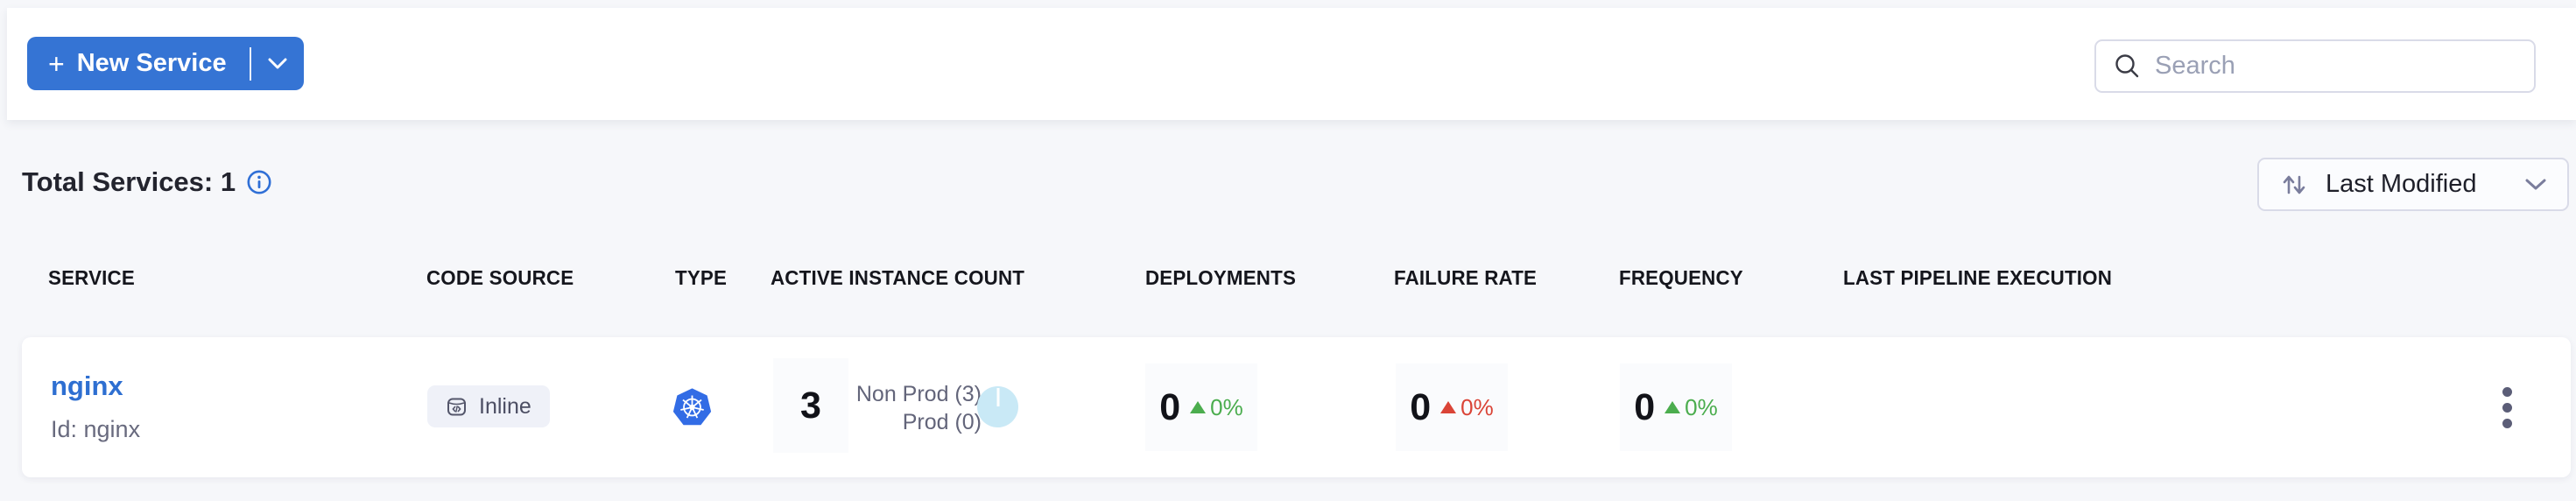 The height and width of the screenshot is (501, 2576). I want to click on column-header-active-instance-count: ACTIVE INSTANCE COUNT, so click(898, 277).